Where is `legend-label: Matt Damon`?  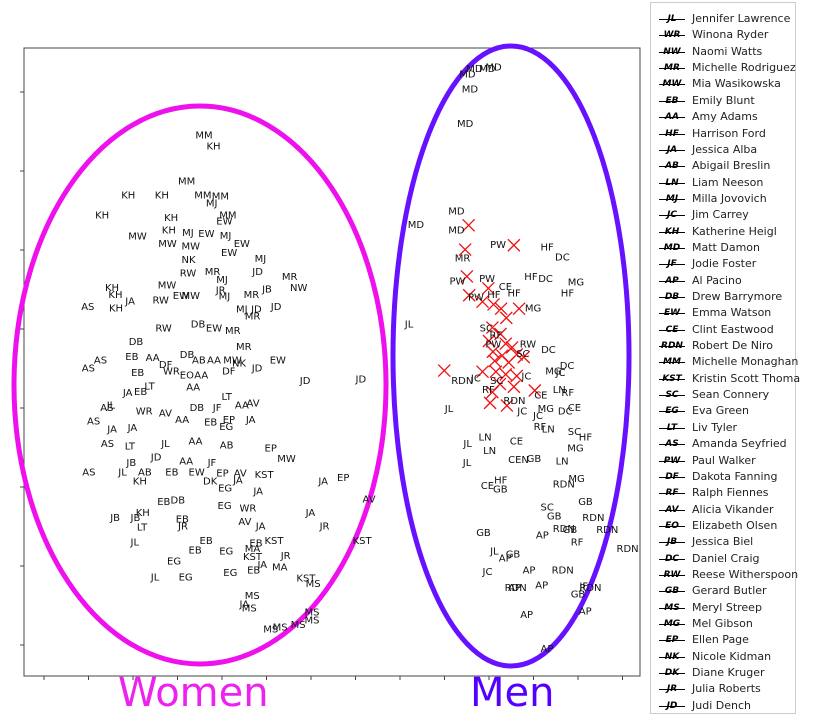
legend-label: Matt Damon is located at coordinates (726, 247).